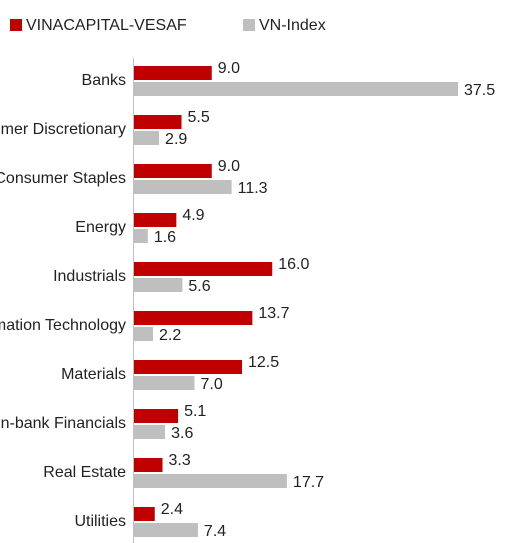 This screenshot has height=543, width=505. What do you see at coordinates (293, 264) in the screenshot?
I see `value-label: 16.0` at bounding box center [293, 264].